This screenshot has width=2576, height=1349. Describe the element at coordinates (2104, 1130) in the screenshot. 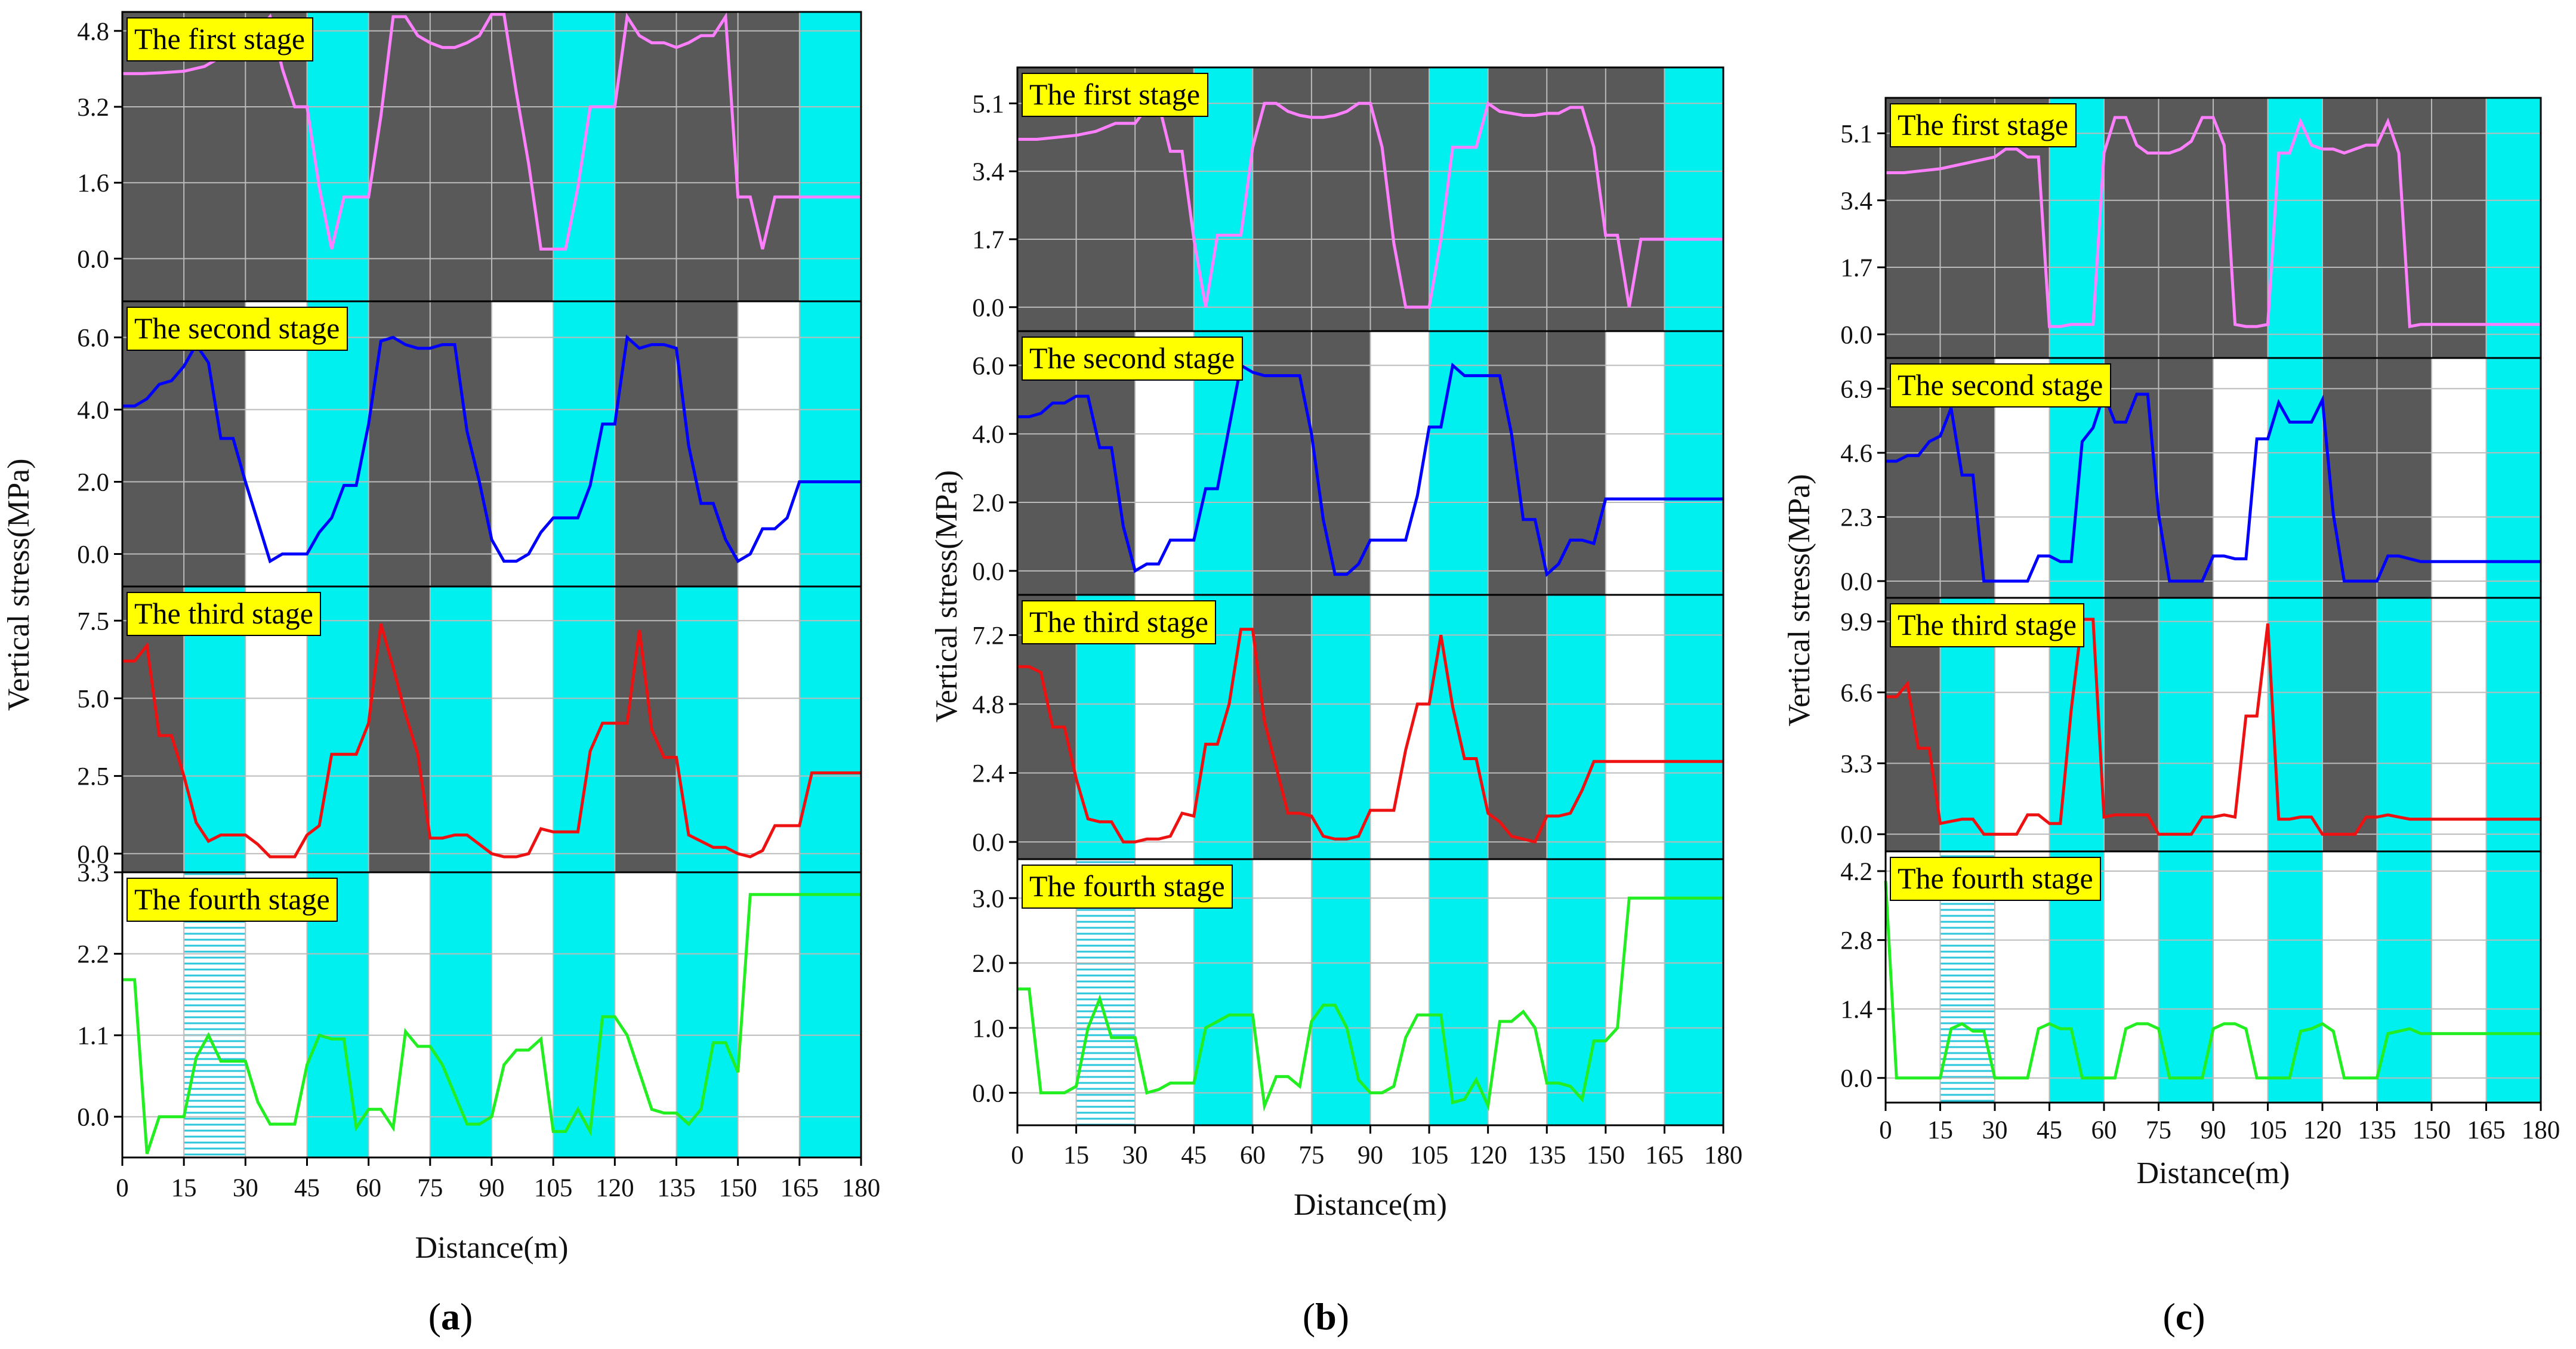

I see `x-tick-label: 60` at that location.